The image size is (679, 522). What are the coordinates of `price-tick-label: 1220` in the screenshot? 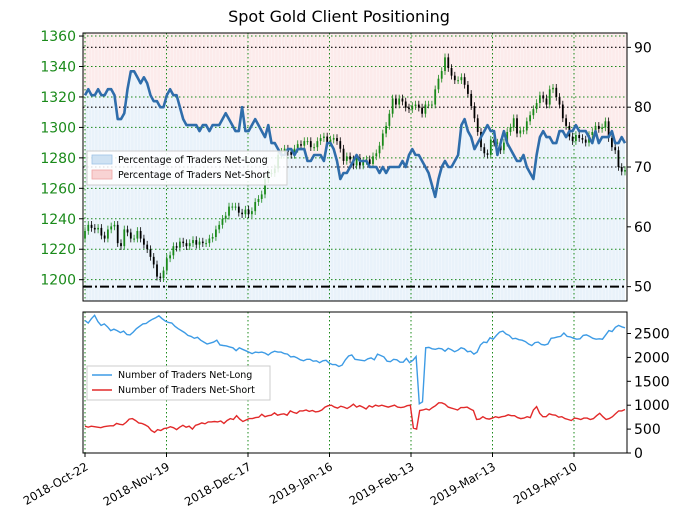 It's located at (58, 250).